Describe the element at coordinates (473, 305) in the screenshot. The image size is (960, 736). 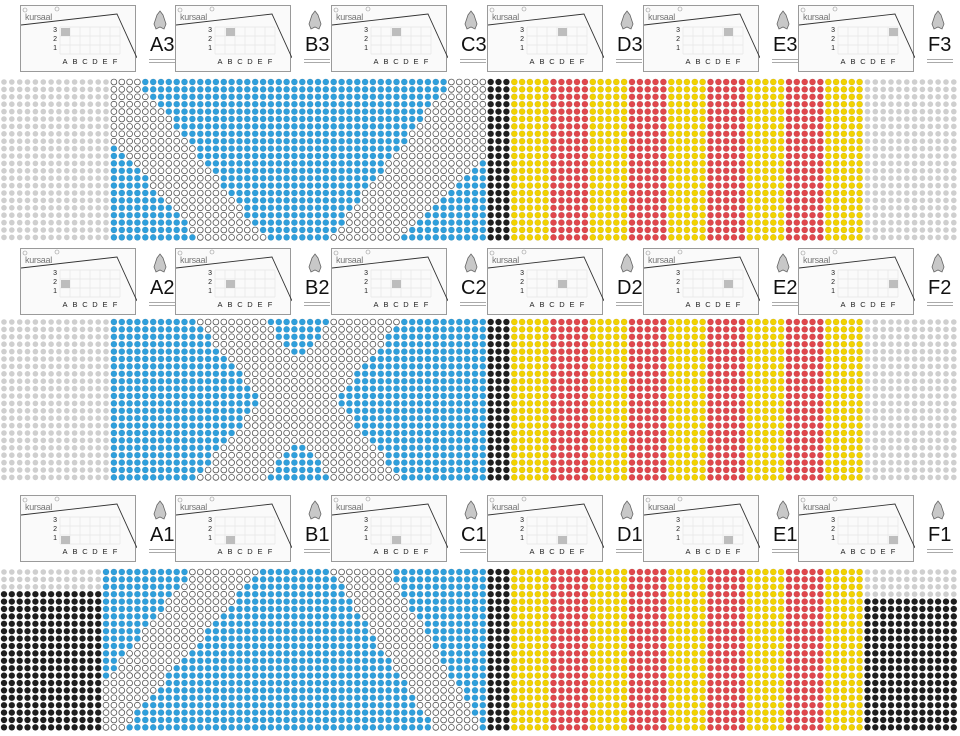
I see `section-notes` at that location.